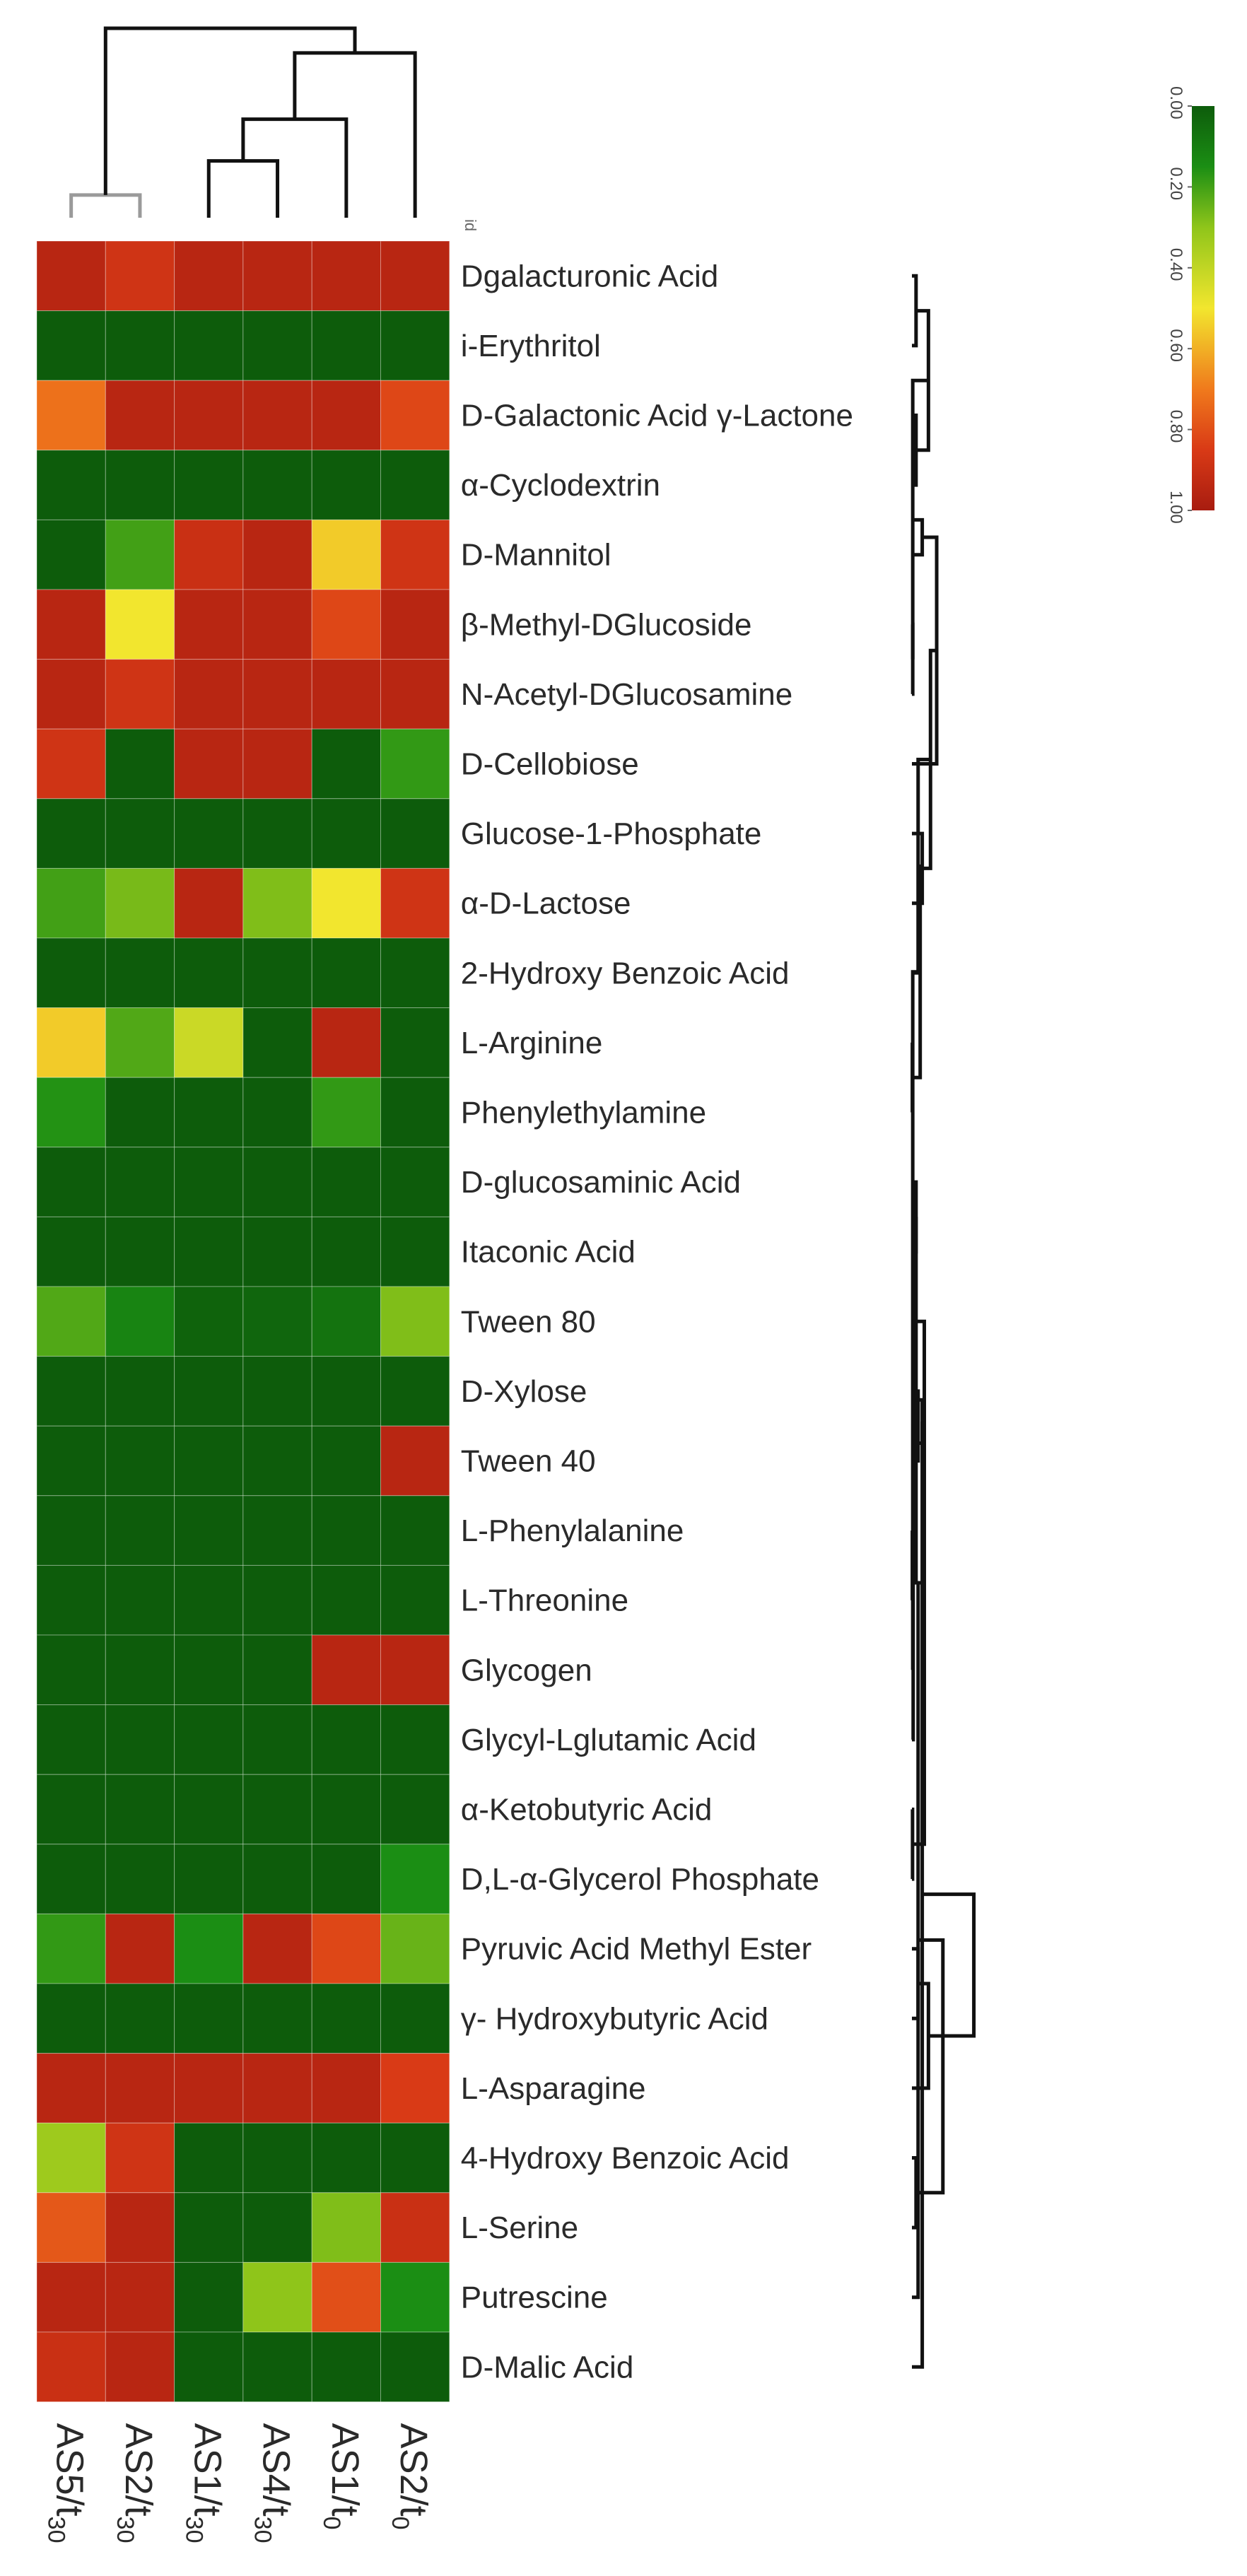  What do you see at coordinates (1175, 508) in the screenshot?
I see `colorbar-tick-label: 1.00` at bounding box center [1175, 508].